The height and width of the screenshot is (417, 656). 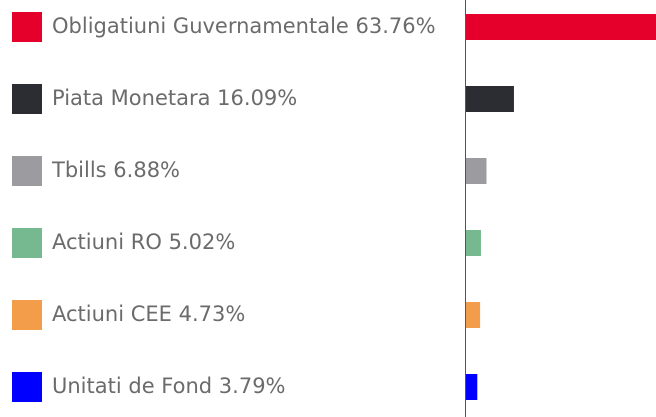 What do you see at coordinates (146, 170) in the screenshot?
I see `value-label: 6.88%` at bounding box center [146, 170].